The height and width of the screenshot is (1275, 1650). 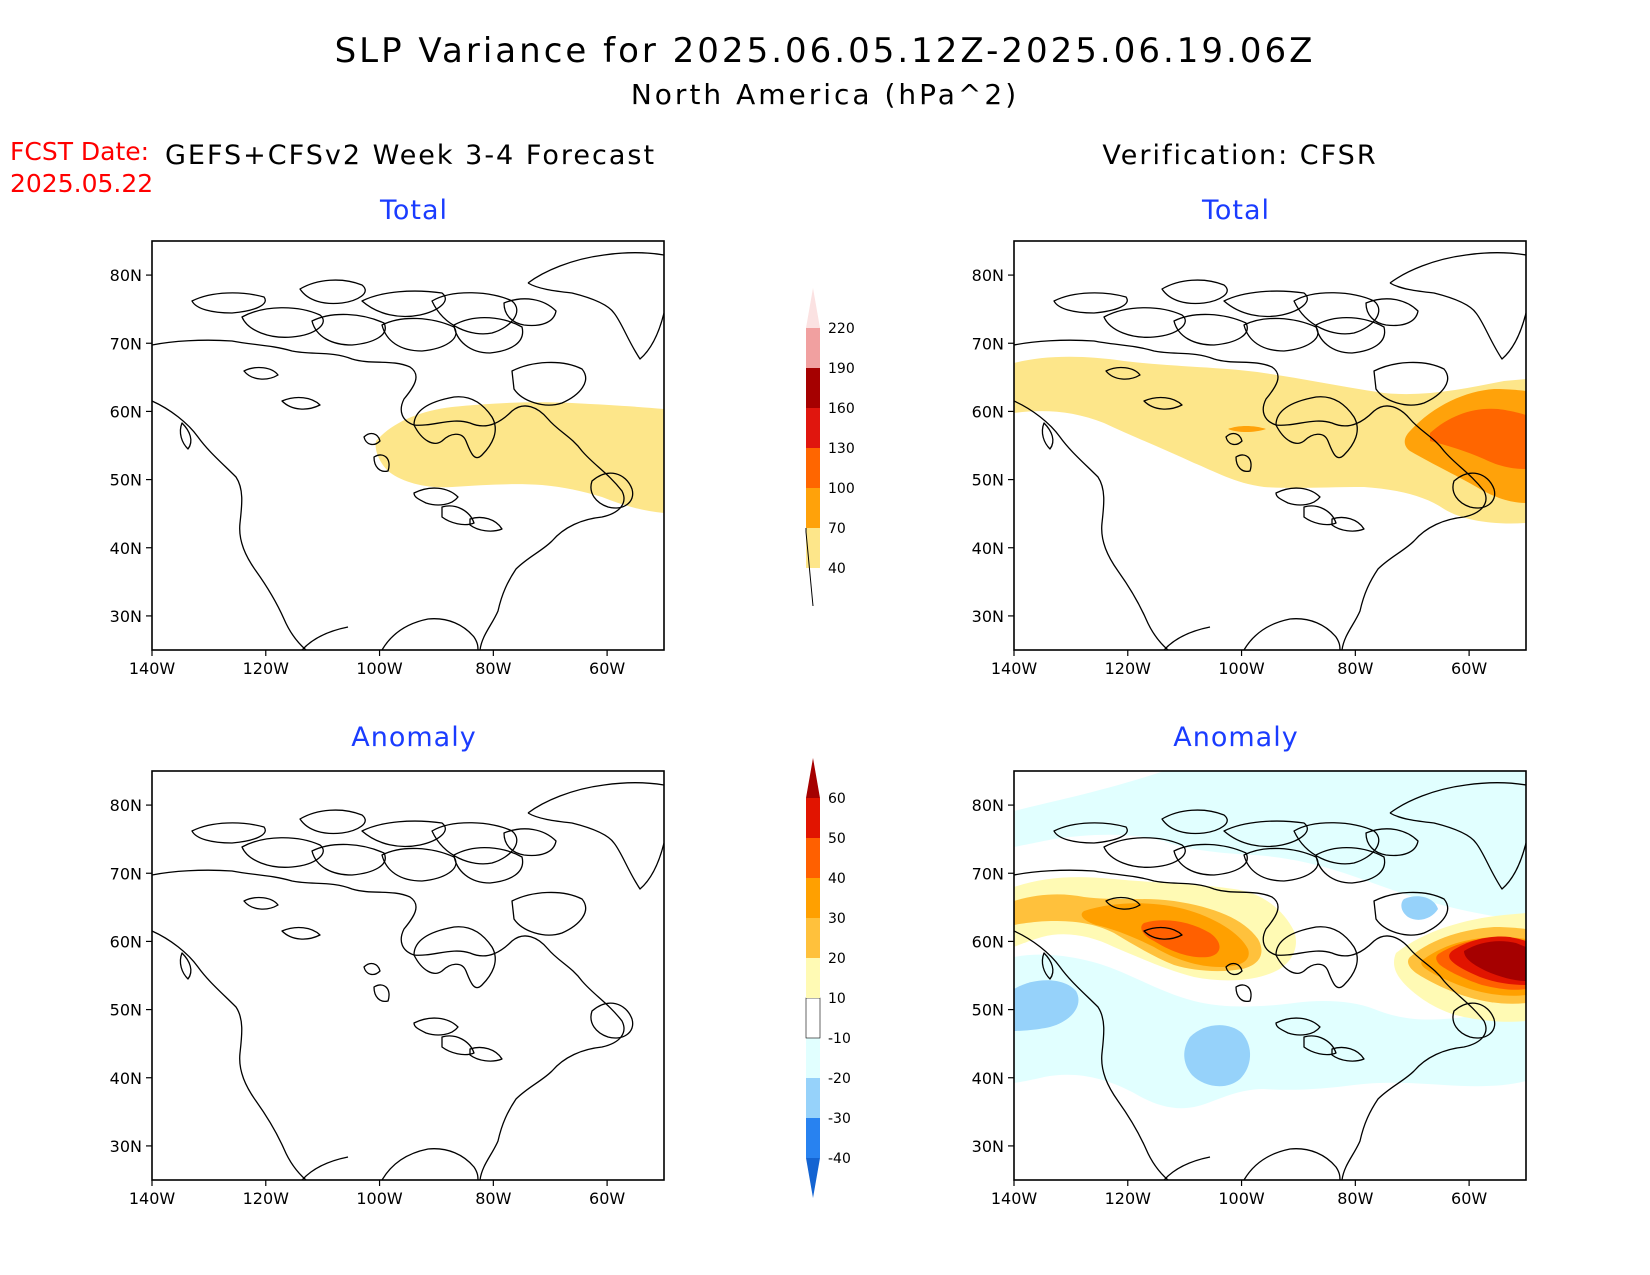 What do you see at coordinates (1270, 1031) in the screenshot?
I see `shaded-region-neg10-neg20-south` at bounding box center [1270, 1031].